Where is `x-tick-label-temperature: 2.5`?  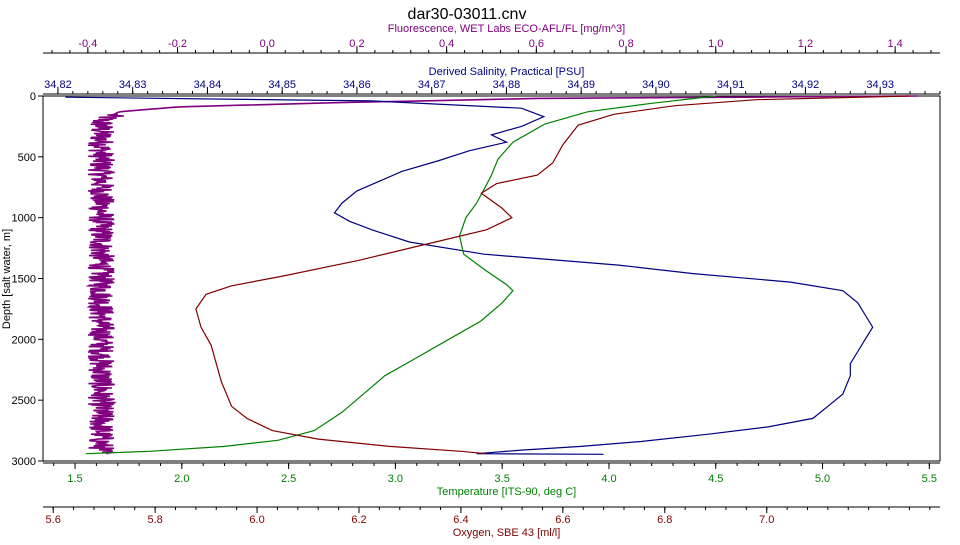
x-tick-label-temperature: 2.5 is located at coordinates (288, 479).